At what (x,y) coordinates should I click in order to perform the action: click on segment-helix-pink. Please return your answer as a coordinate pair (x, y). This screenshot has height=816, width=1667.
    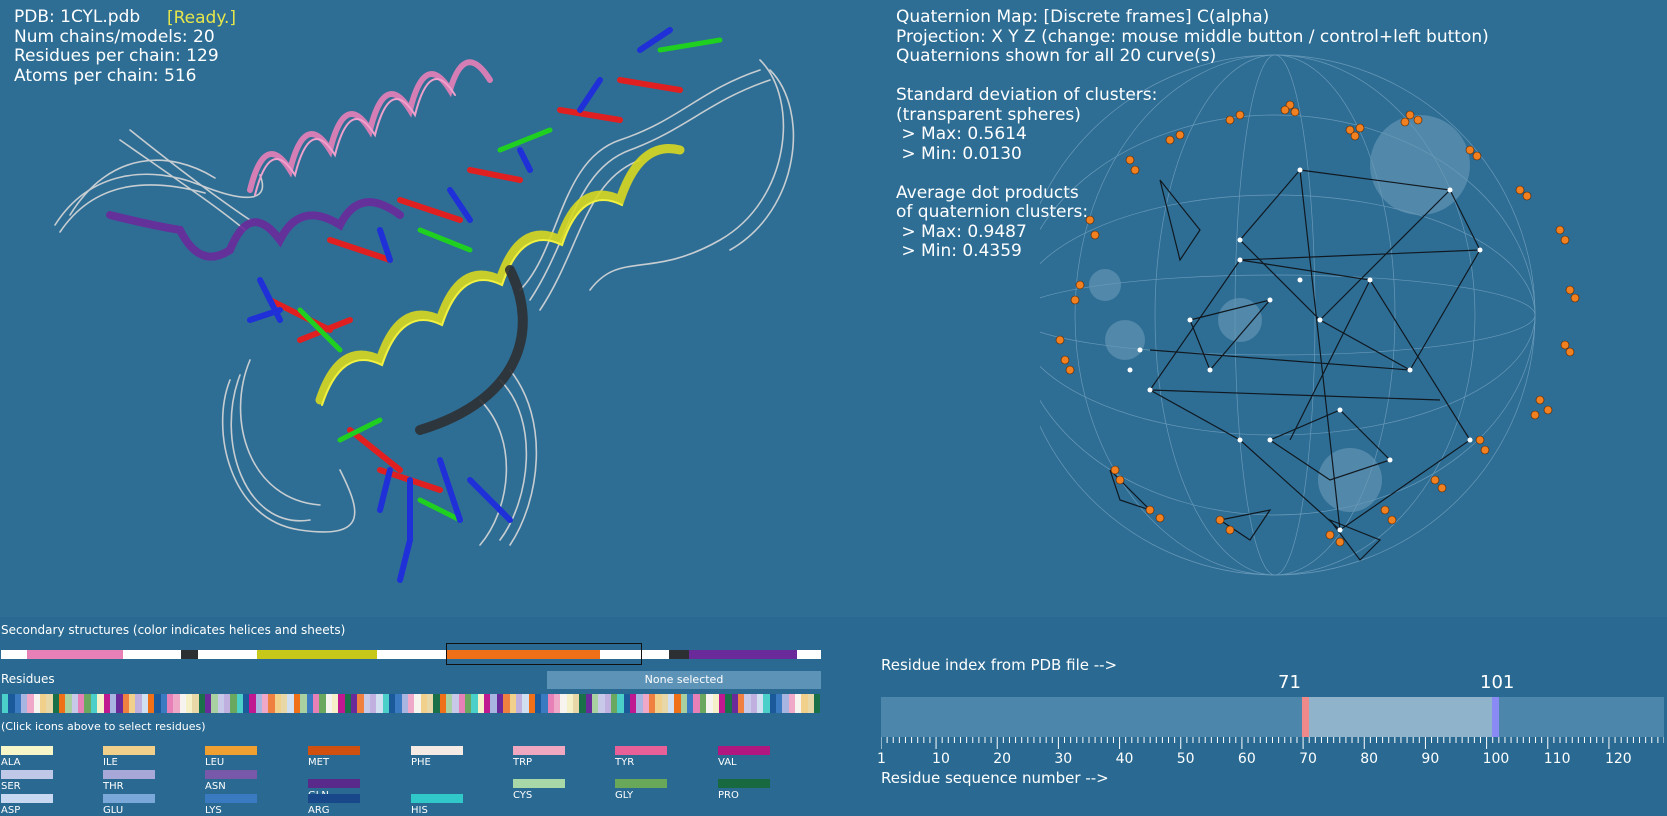
    Looking at the image, I should click on (75, 654).